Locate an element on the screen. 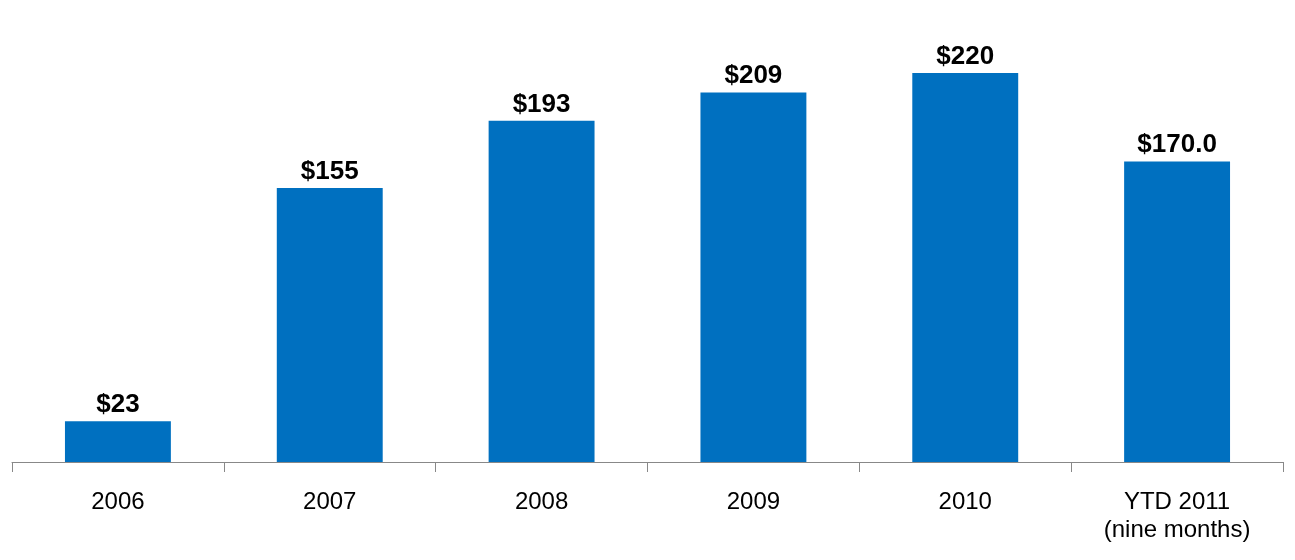 The width and height of the screenshot is (1295, 560). x-tick-label: 2006 is located at coordinates (118, 500).